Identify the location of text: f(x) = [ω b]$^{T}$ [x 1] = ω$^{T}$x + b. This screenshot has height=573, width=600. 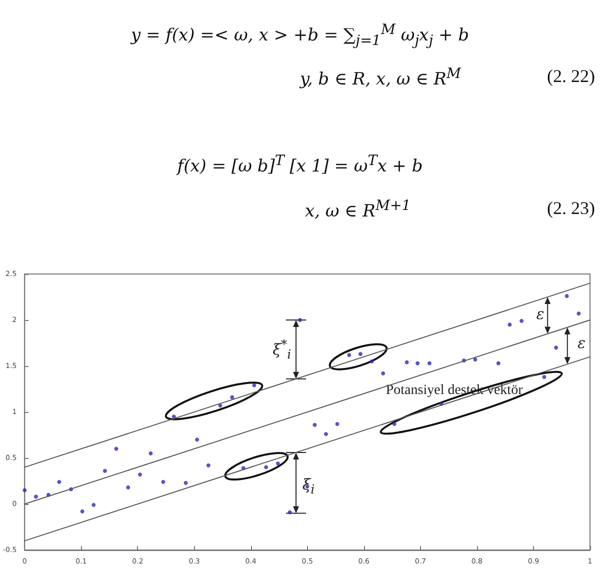
(300, 165).